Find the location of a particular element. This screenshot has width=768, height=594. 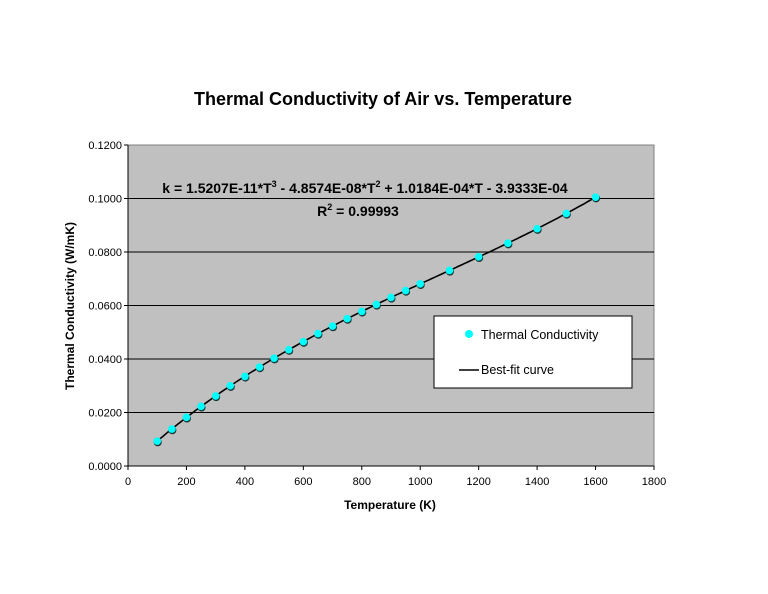

x-tick-label: 1400 is located at coordinates (537, 482).